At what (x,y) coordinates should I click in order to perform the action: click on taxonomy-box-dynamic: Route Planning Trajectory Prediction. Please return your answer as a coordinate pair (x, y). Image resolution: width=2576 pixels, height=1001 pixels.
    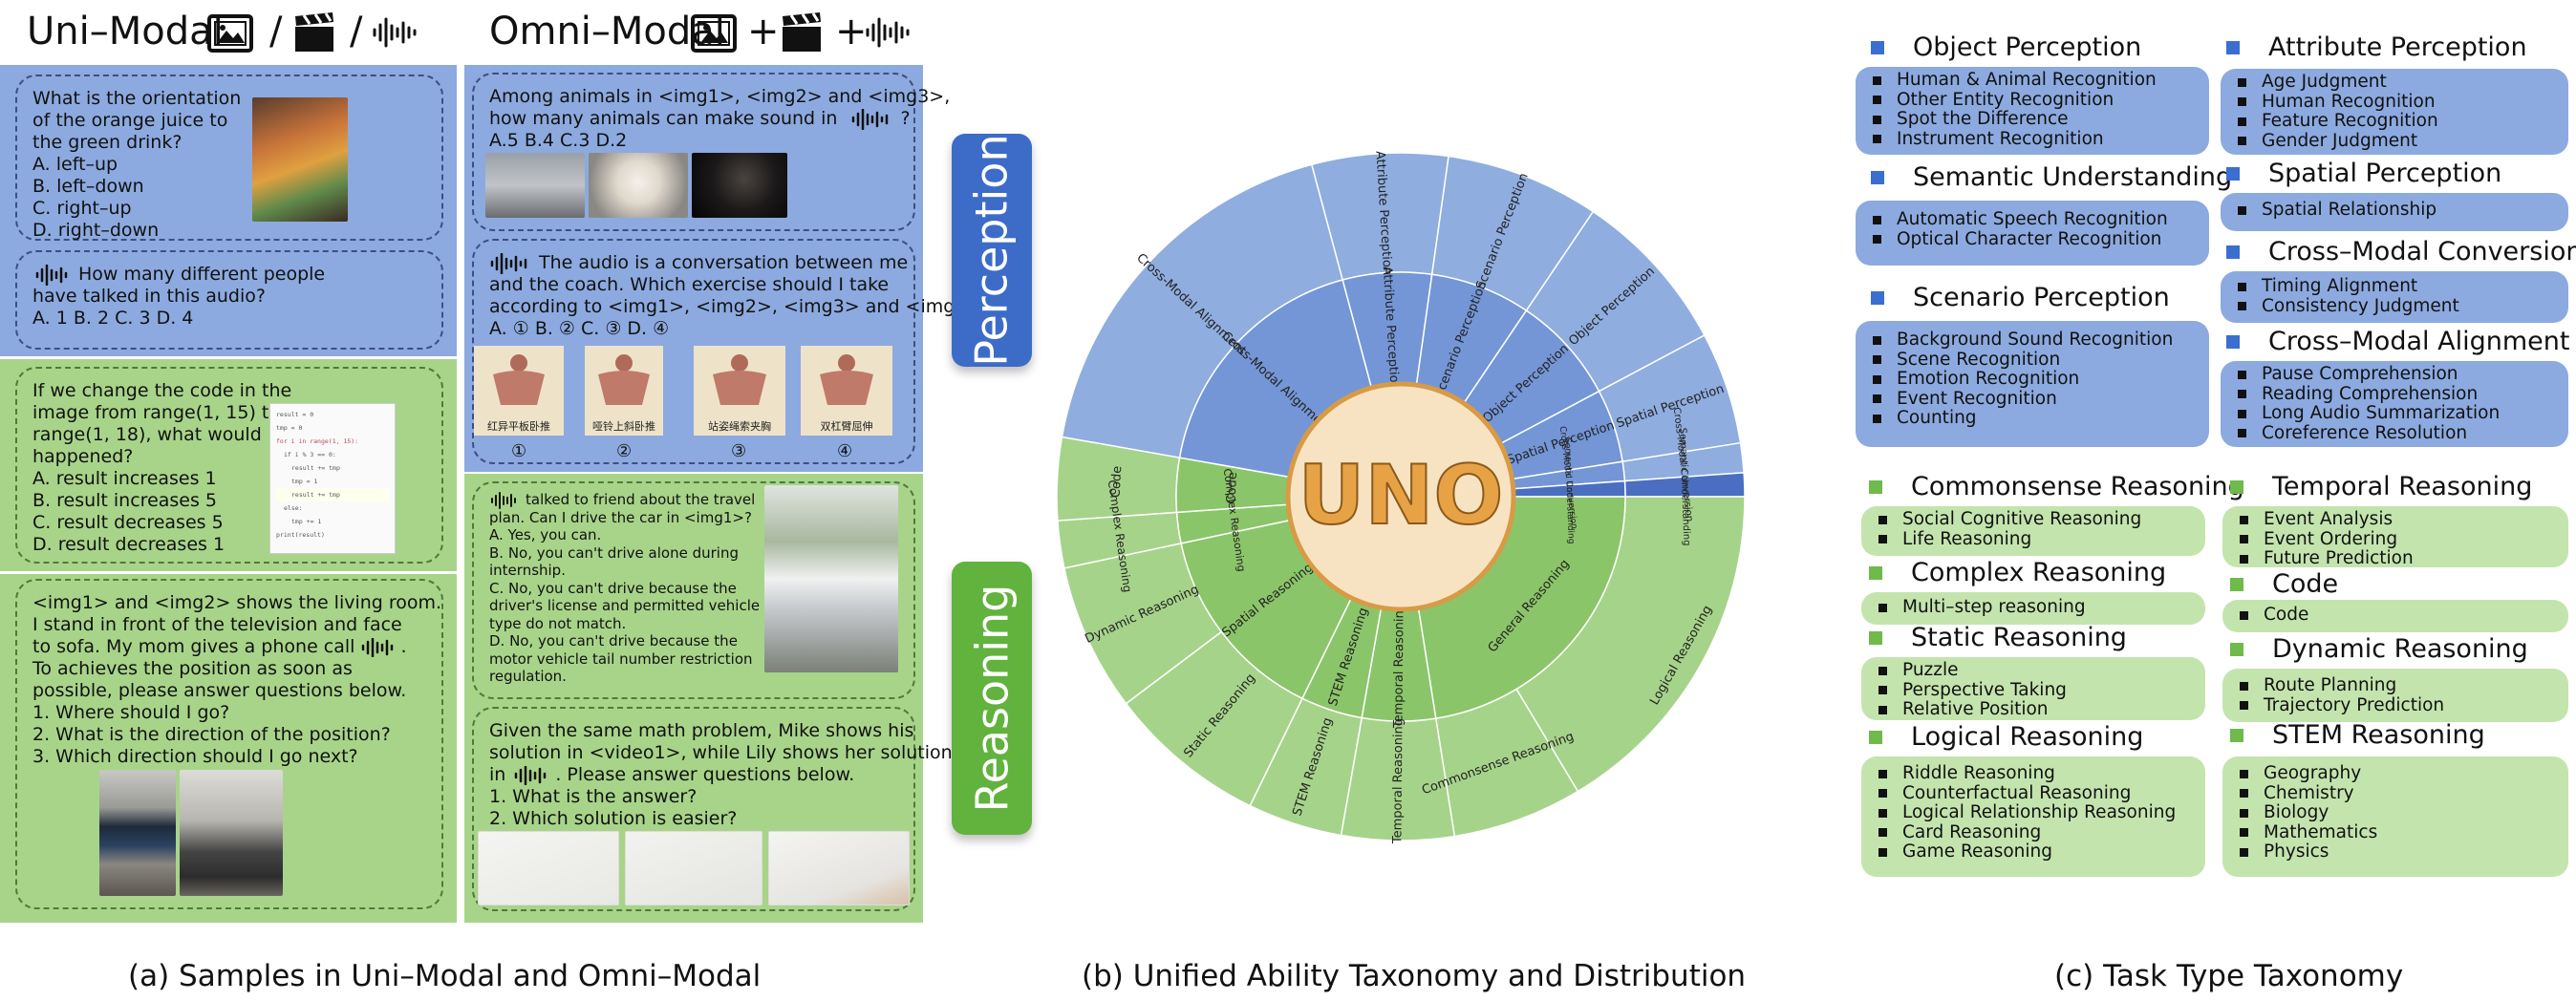
    Looking at the image, I should click on (2395, 695).